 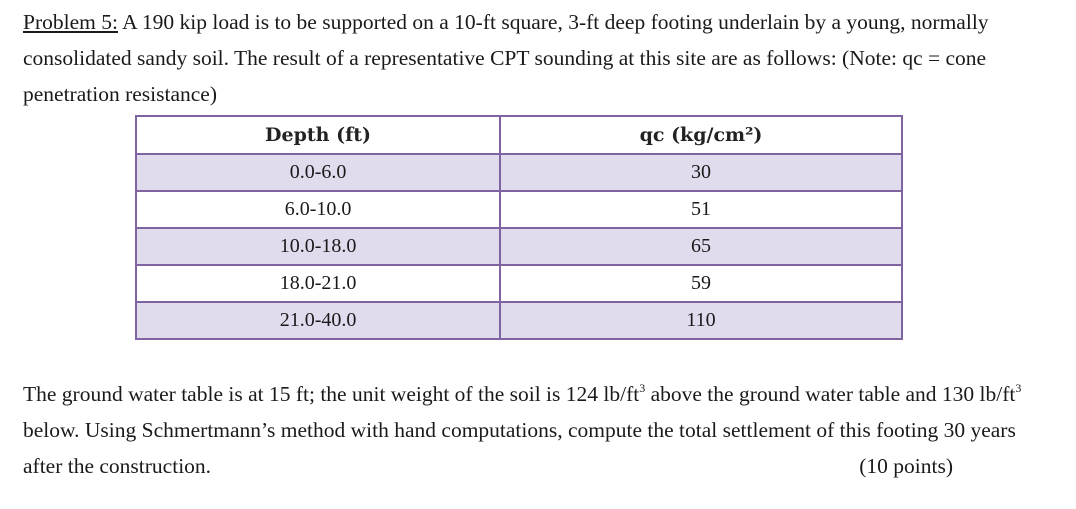 I want to click on qc-cell: 51, so click(x=701, y=209).